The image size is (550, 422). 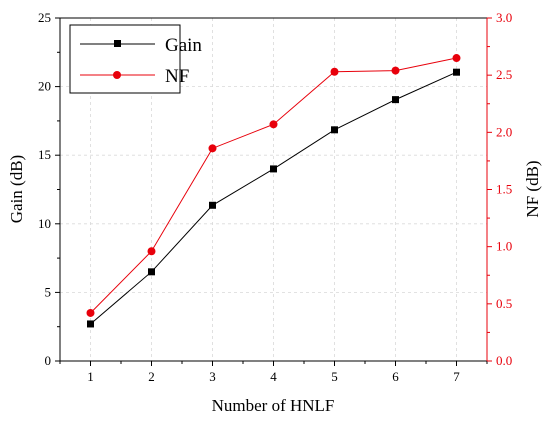 What do you see at coordinates (44, 223) in the screenshot?
I see `y-left-tick-label-2: 10` at bounding box center [44, 223].